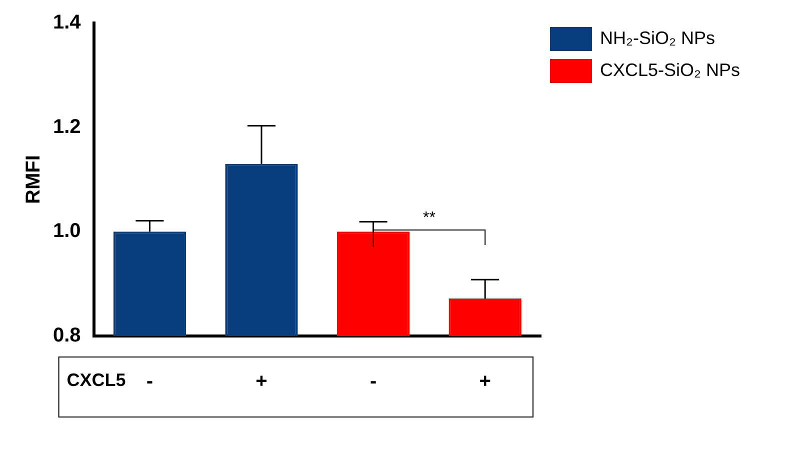 The image size is (798, 466). I want to click on y-tick-label: 1.2, so click(66, 127).